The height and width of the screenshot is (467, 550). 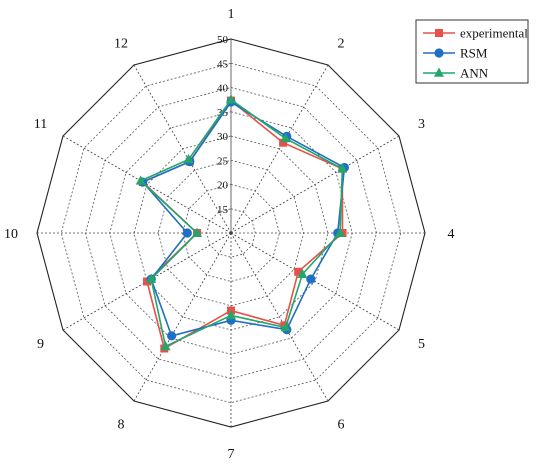 I want to click on category-label-2: 2, so click(x=341, y=43).